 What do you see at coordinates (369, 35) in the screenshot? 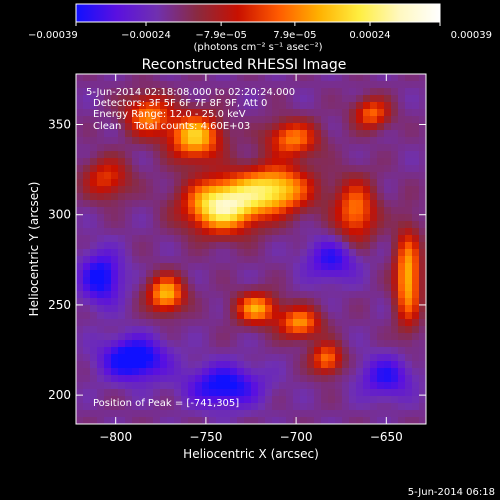
I see `colorbar-tick-label: 0.00024` at bounding box center [369, 35].